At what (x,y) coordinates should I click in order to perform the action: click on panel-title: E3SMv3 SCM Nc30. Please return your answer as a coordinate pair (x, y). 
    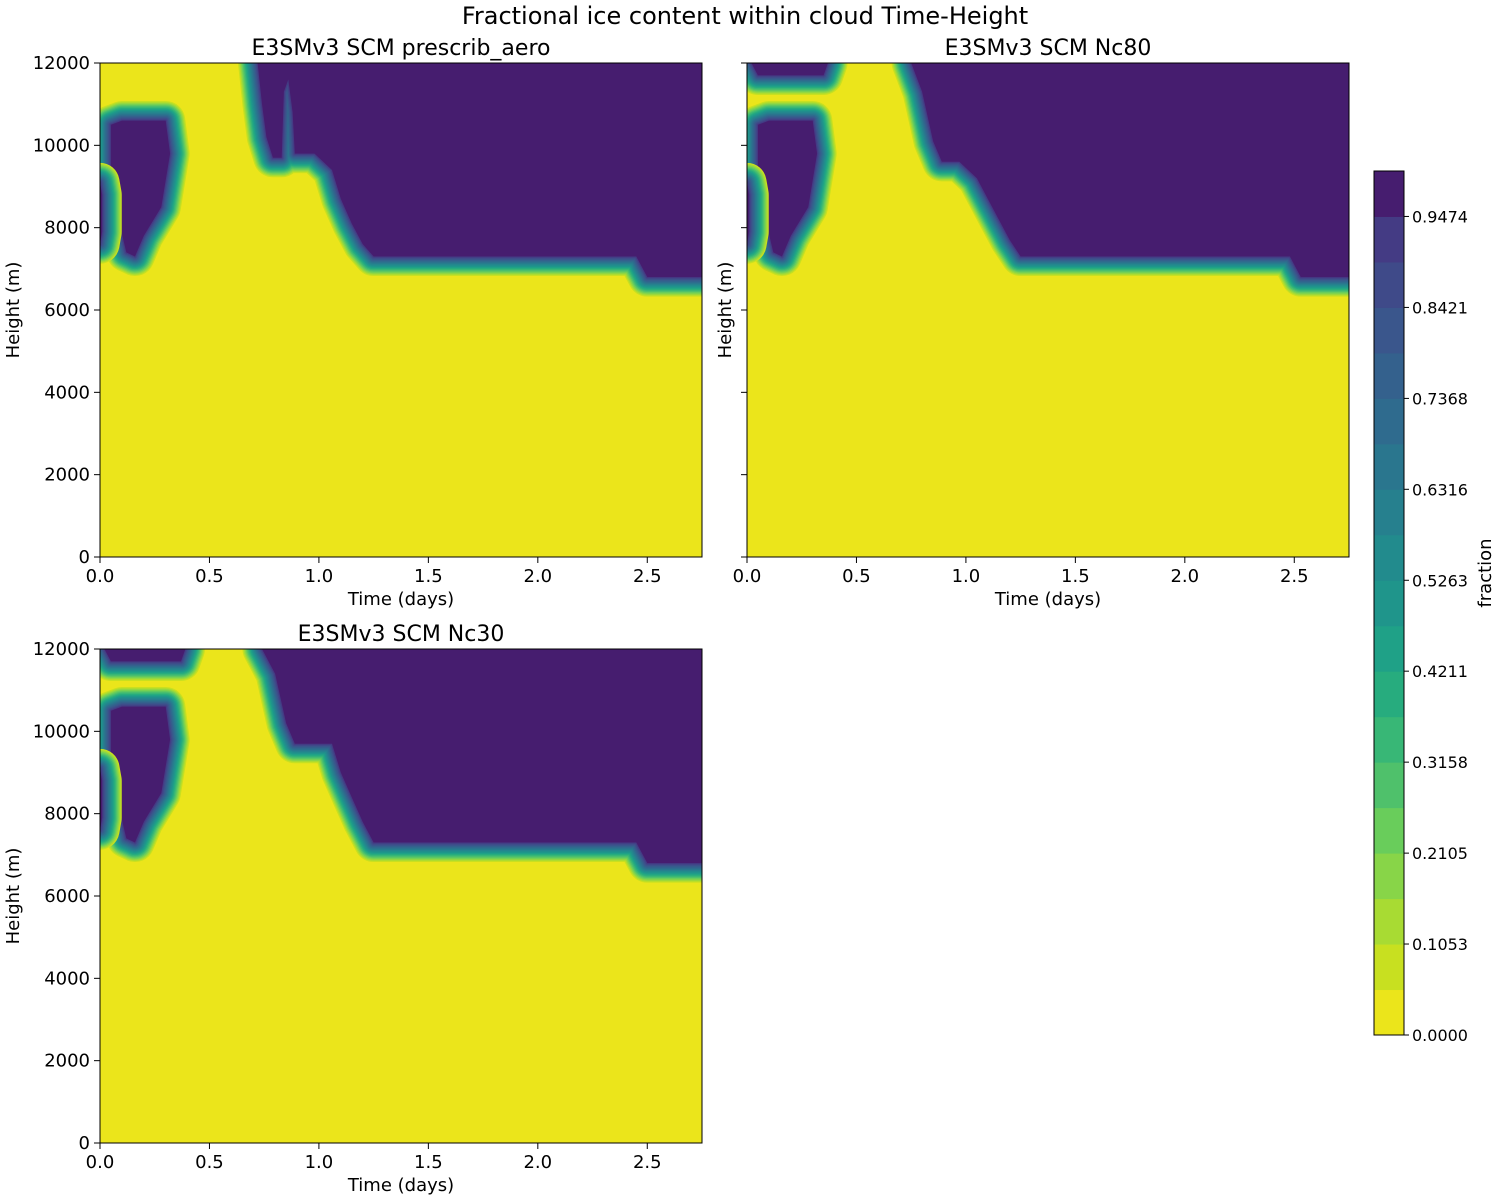
    Looking at the image, I should click on (401, 634).